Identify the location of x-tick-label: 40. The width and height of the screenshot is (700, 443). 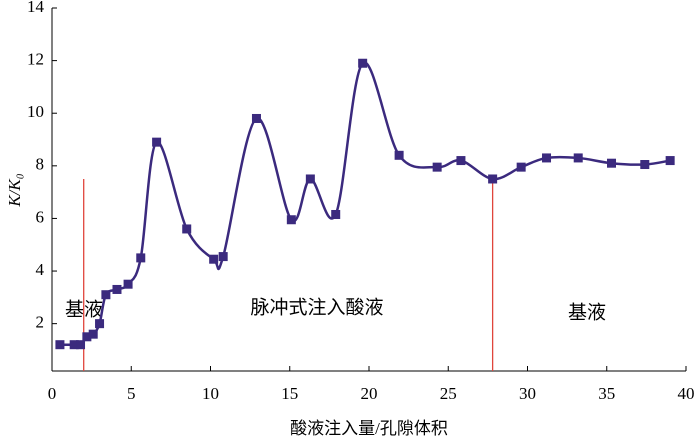
(686, 393).